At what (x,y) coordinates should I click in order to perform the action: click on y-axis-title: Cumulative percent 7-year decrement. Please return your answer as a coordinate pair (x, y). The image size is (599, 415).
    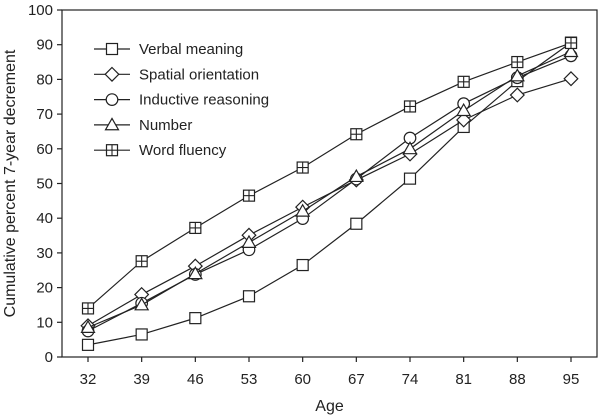
    Looking at the image, I should click on (10, 183).